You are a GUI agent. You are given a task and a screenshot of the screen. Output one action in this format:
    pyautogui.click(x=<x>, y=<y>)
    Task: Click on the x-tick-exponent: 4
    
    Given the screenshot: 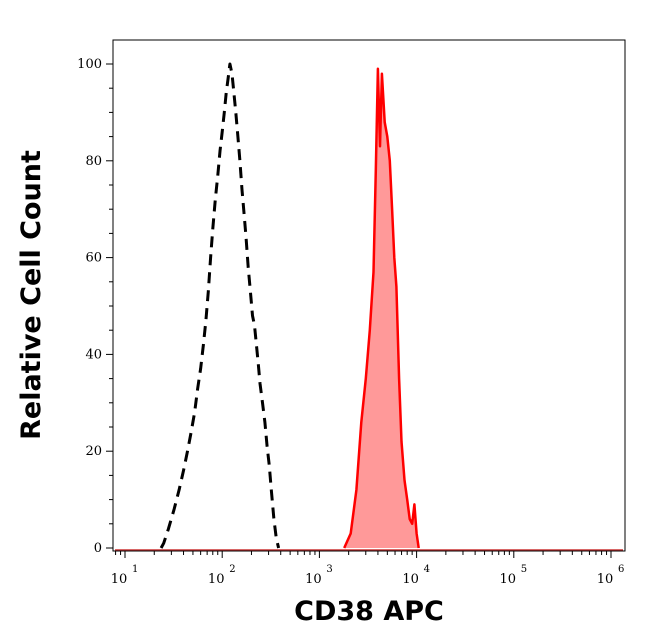 What is the action you would take?
    pyautogui.click(x=427, y=569)
    